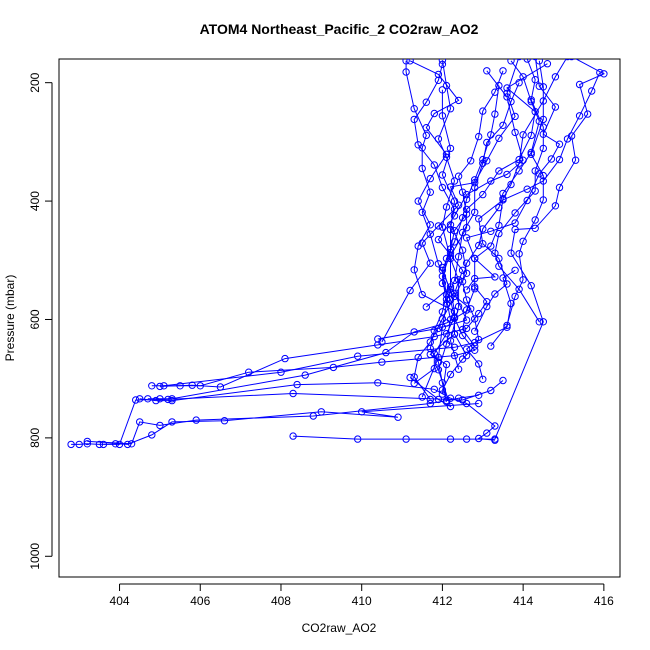 This screenshot has height=650, width=650. I want to click on y-tick-label: 200, so click(35, 82).